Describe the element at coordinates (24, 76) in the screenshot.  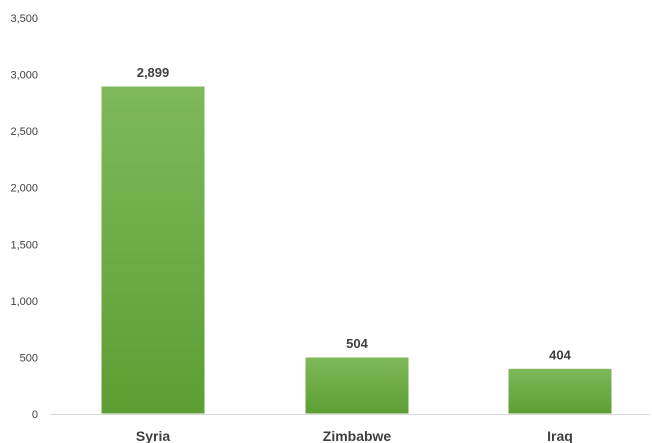
I see `y-tick-label: 3,000` at that location.